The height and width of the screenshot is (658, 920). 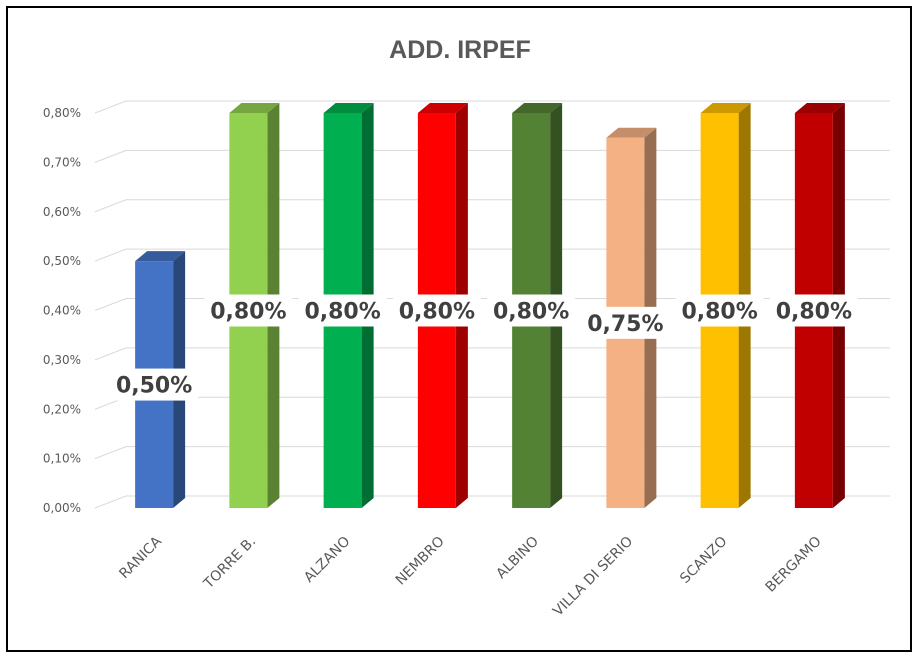 What do you see at coordinates (420, 561) in the screenshot?
I see `x-tick-label: NEMBRO` at bounding box center [420, 561].